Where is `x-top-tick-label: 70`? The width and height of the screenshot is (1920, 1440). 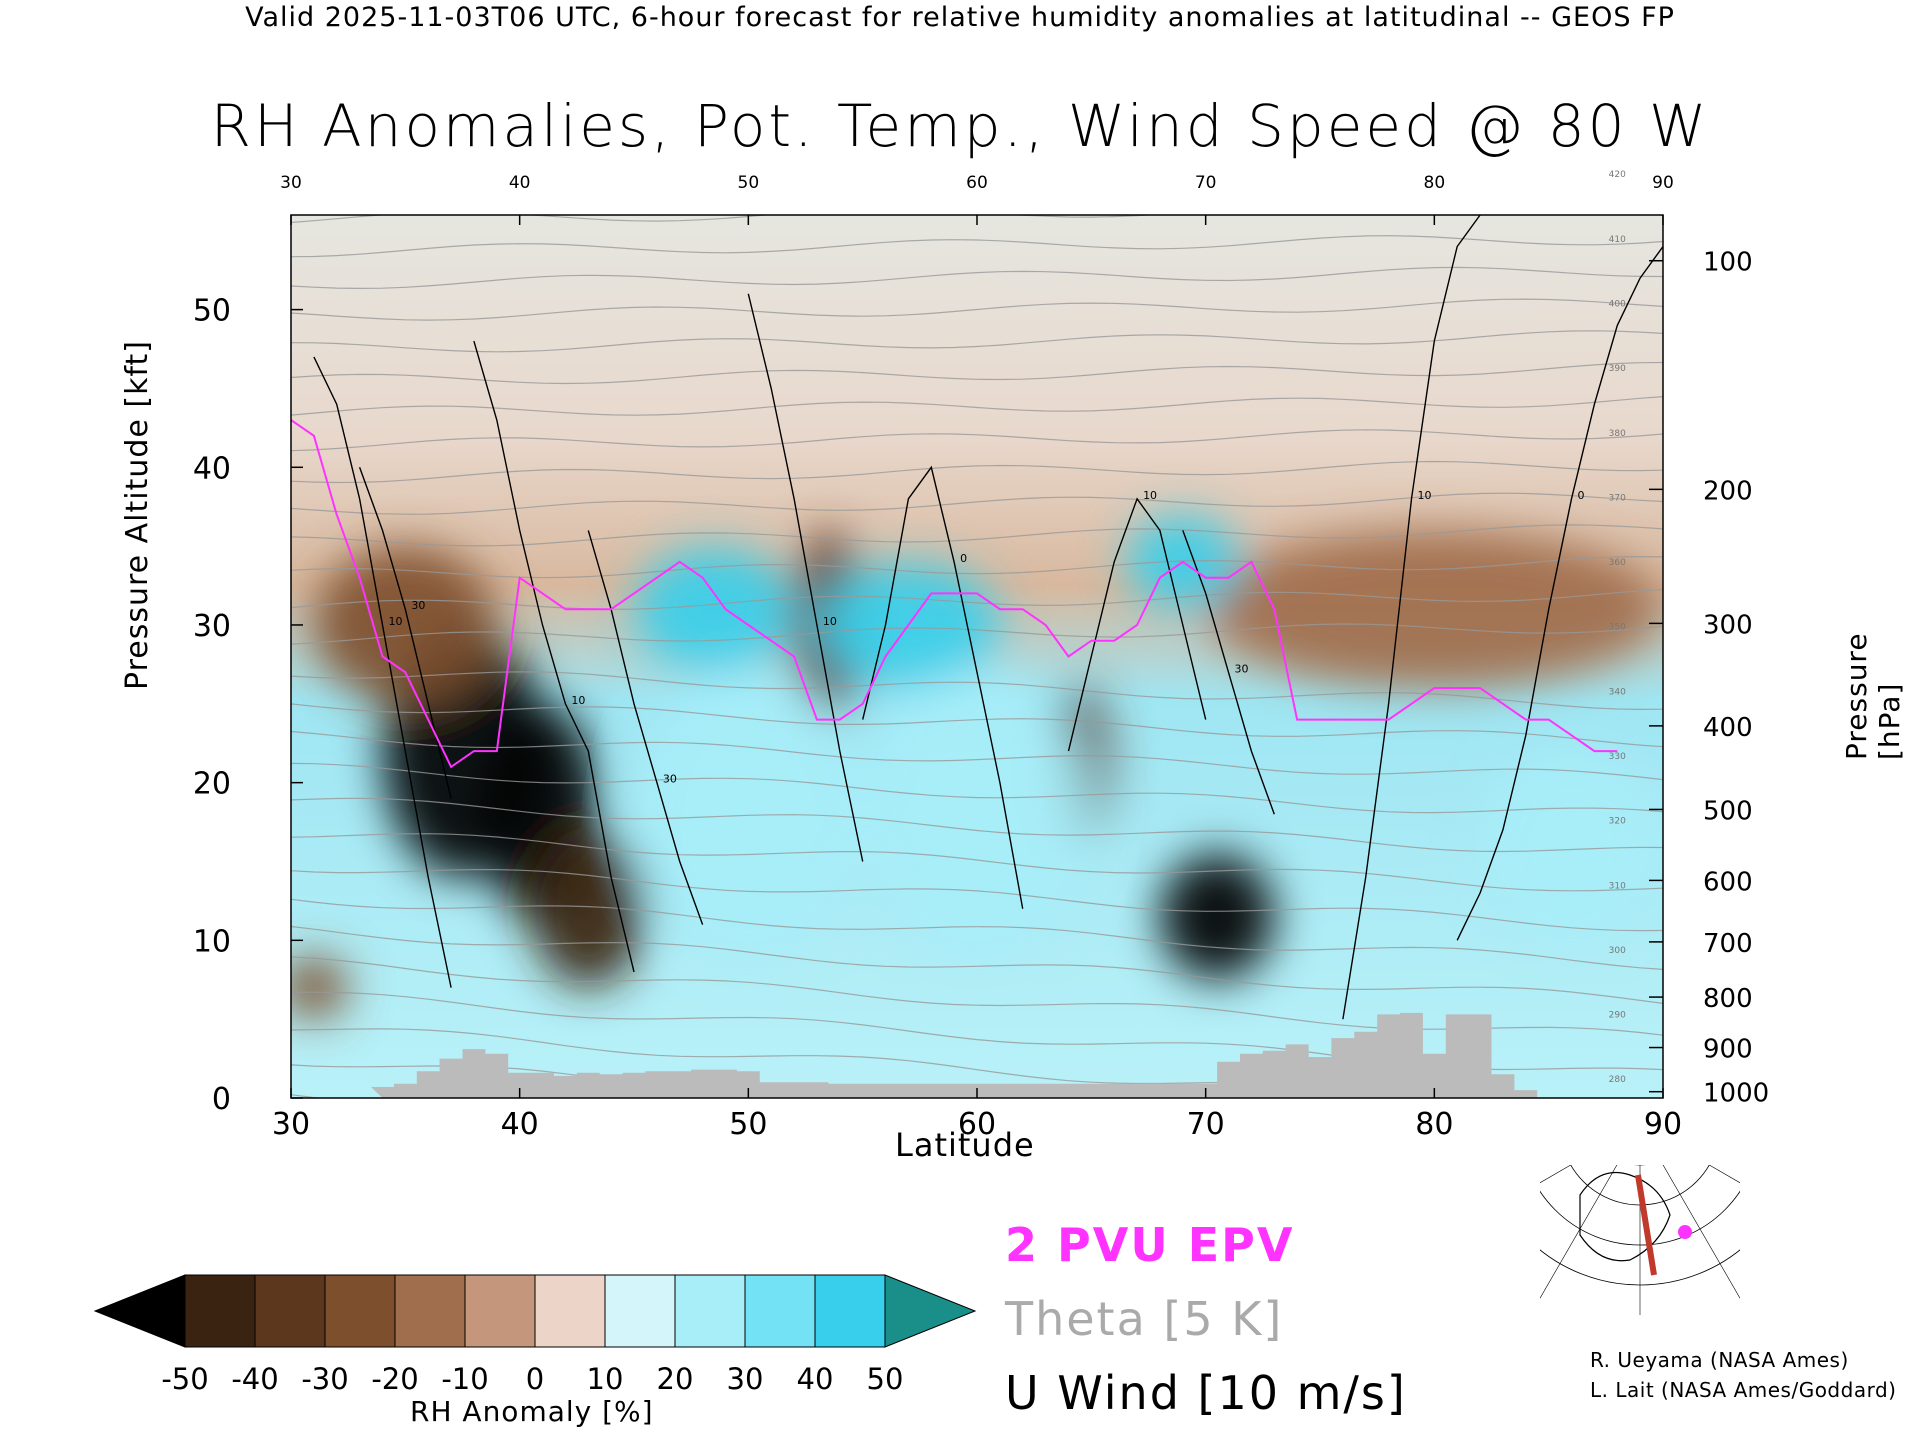
x-top-tick-label: 70 is located at coordinates (1206, 183).